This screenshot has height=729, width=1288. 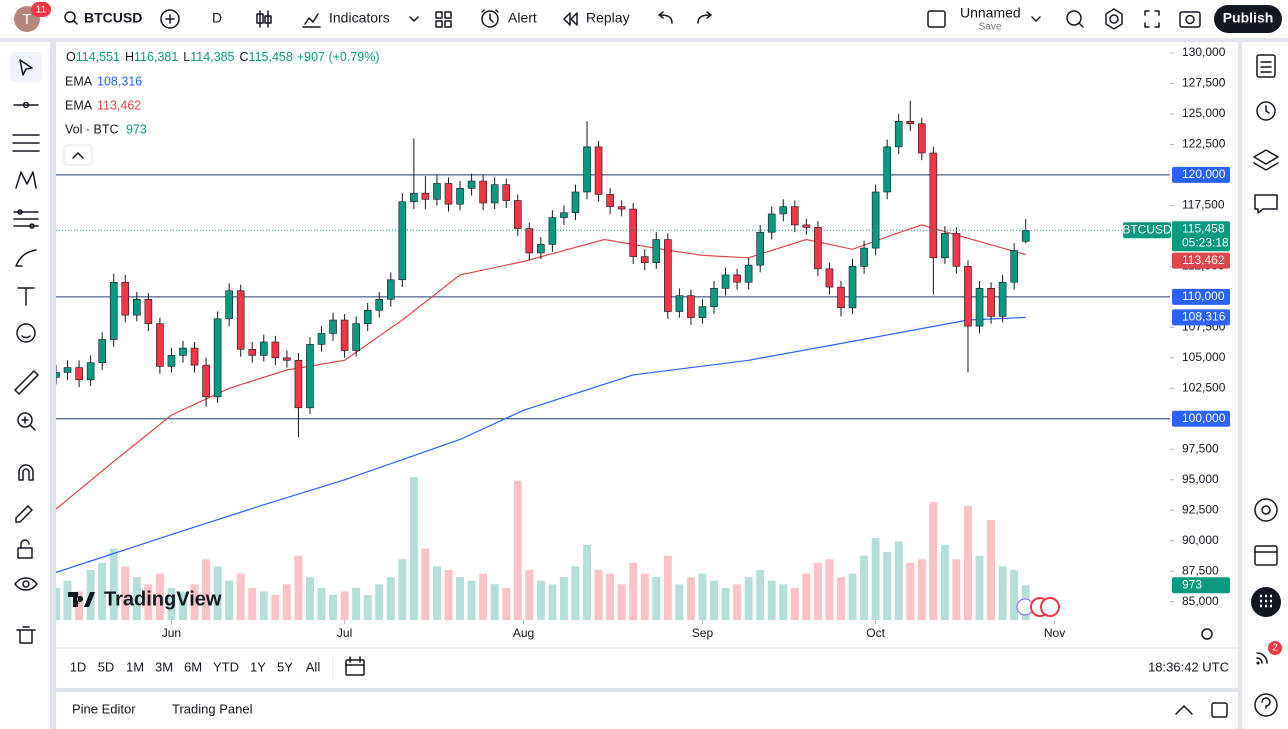 What do you see at coordinates (704, 17) in the screenshot?
I see `redo` at bounding box center [704, 17].